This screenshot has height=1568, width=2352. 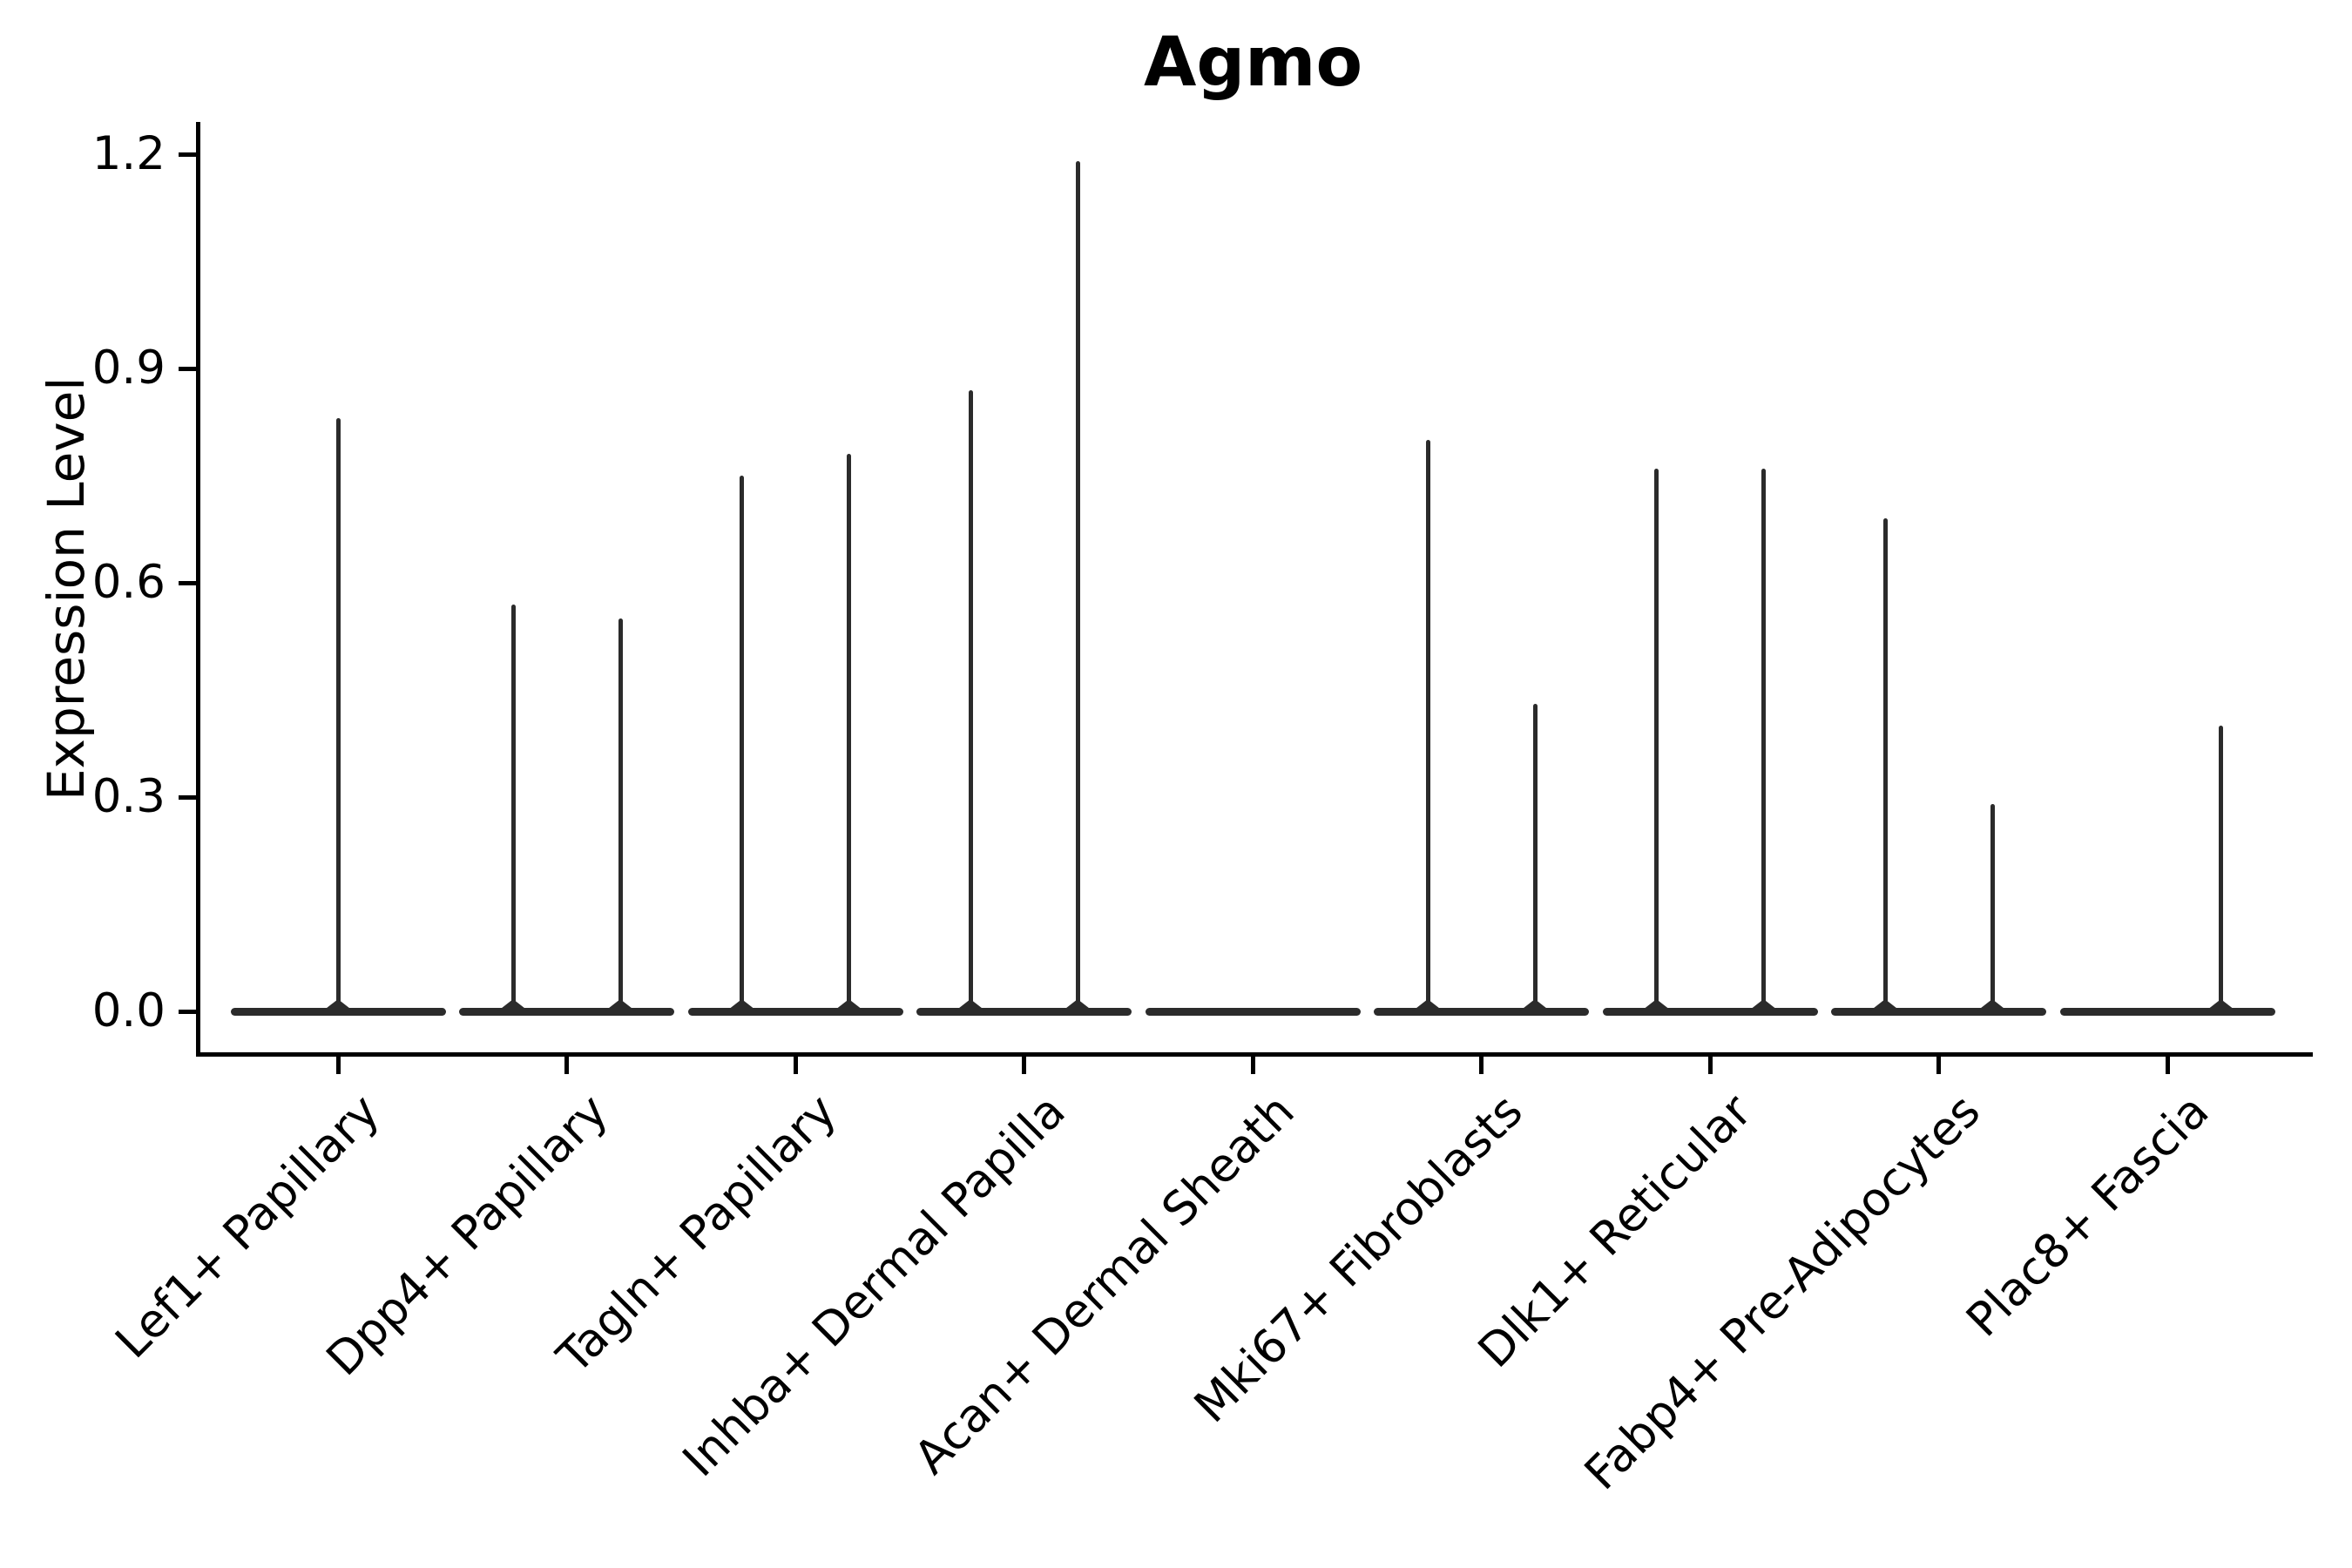 I want to click on y-tick-label: 1.2, so click(x=129, y=153).